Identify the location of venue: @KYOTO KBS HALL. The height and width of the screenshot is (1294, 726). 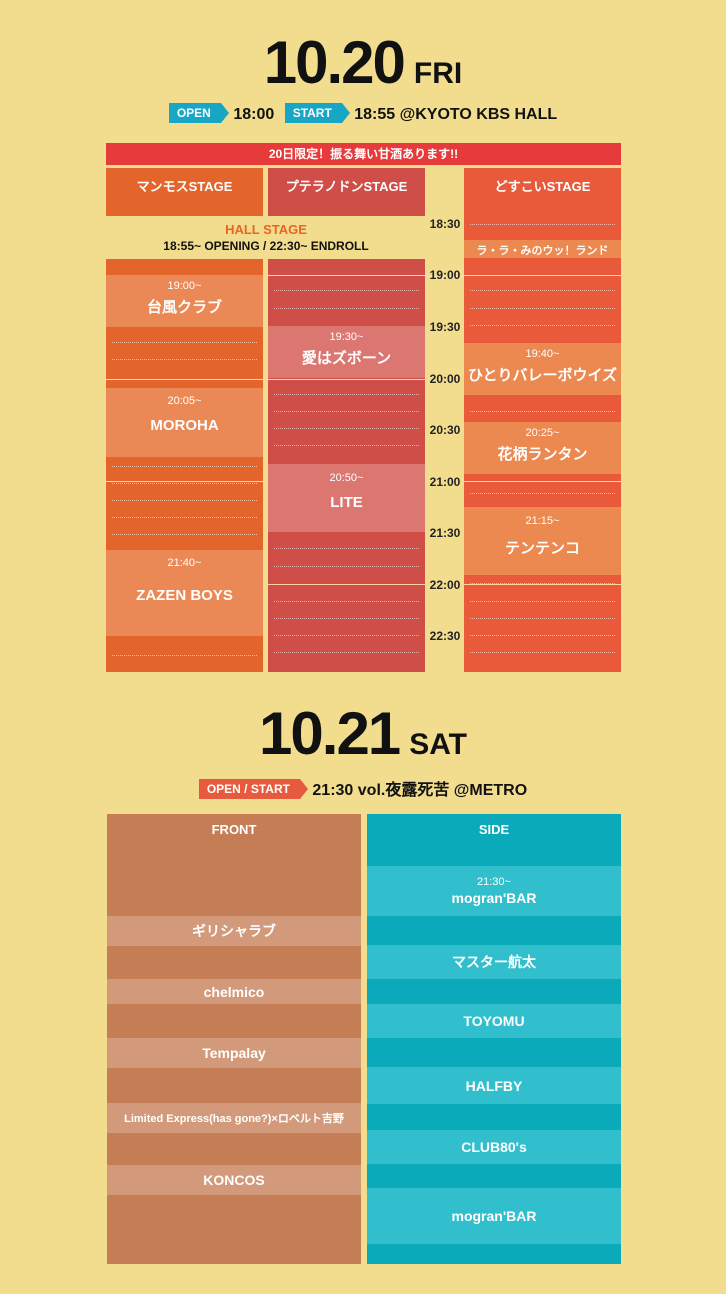
(478, 114).